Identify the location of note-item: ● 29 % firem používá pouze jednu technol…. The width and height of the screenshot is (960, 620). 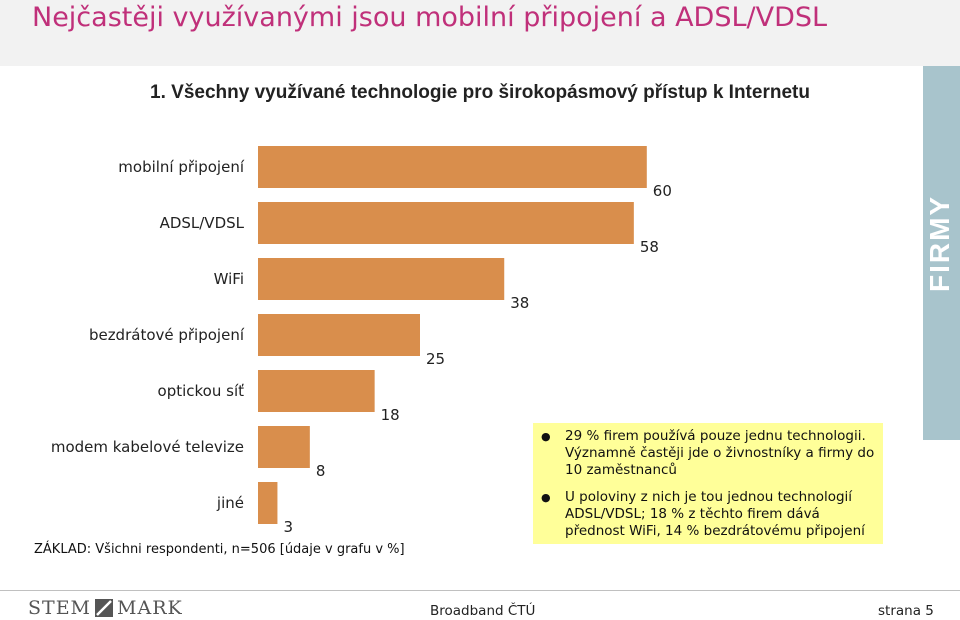
(709, 453).